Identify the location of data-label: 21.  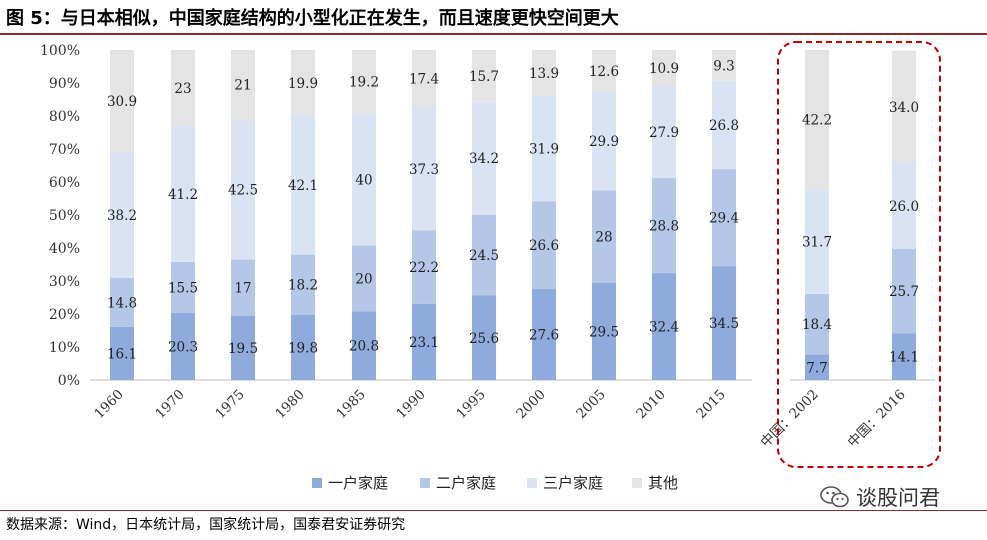
(242, 86).